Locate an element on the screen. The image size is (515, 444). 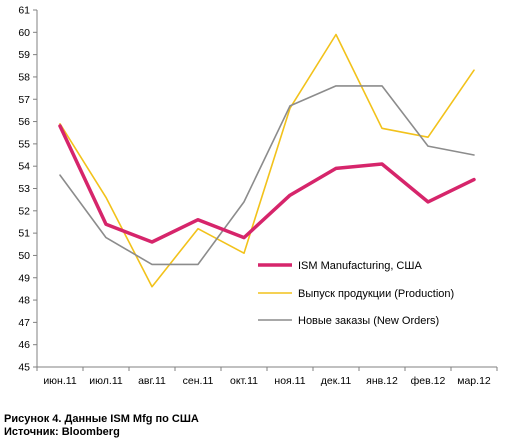
x-tick-label: окт.11 is located at coordinates (244, 381).